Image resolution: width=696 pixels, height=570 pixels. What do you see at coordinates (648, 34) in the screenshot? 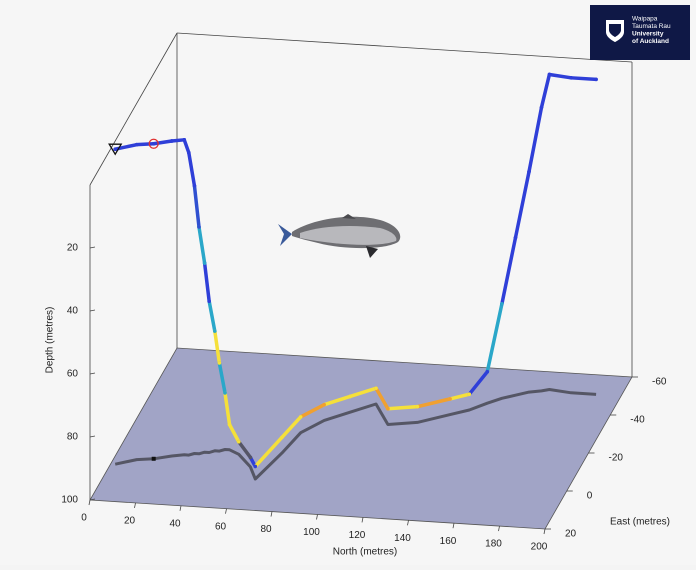
I see `logo-text: University` at bounding box center [648, 34].